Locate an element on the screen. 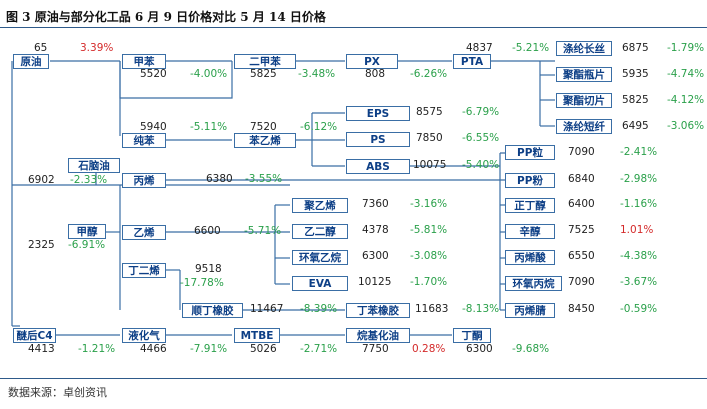 The image size is (707, 409). acrylonitrile-price: 8450 is located at coordinates (581, 309).